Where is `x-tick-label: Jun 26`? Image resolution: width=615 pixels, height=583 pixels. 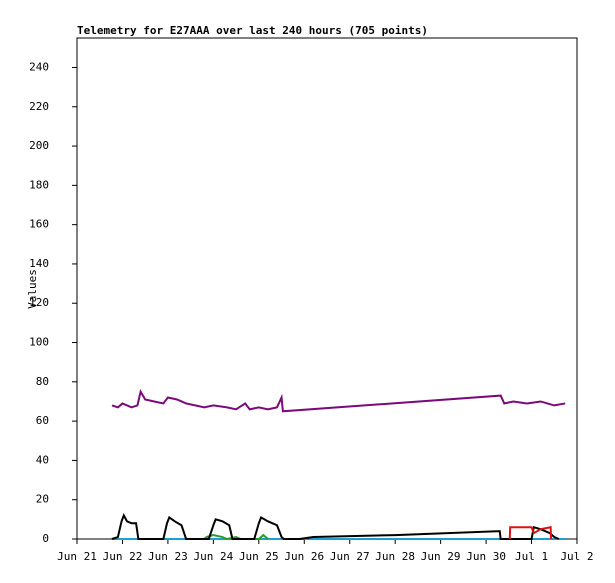
x-tick-label: Jun 26 is located at coordinates (304, 556).